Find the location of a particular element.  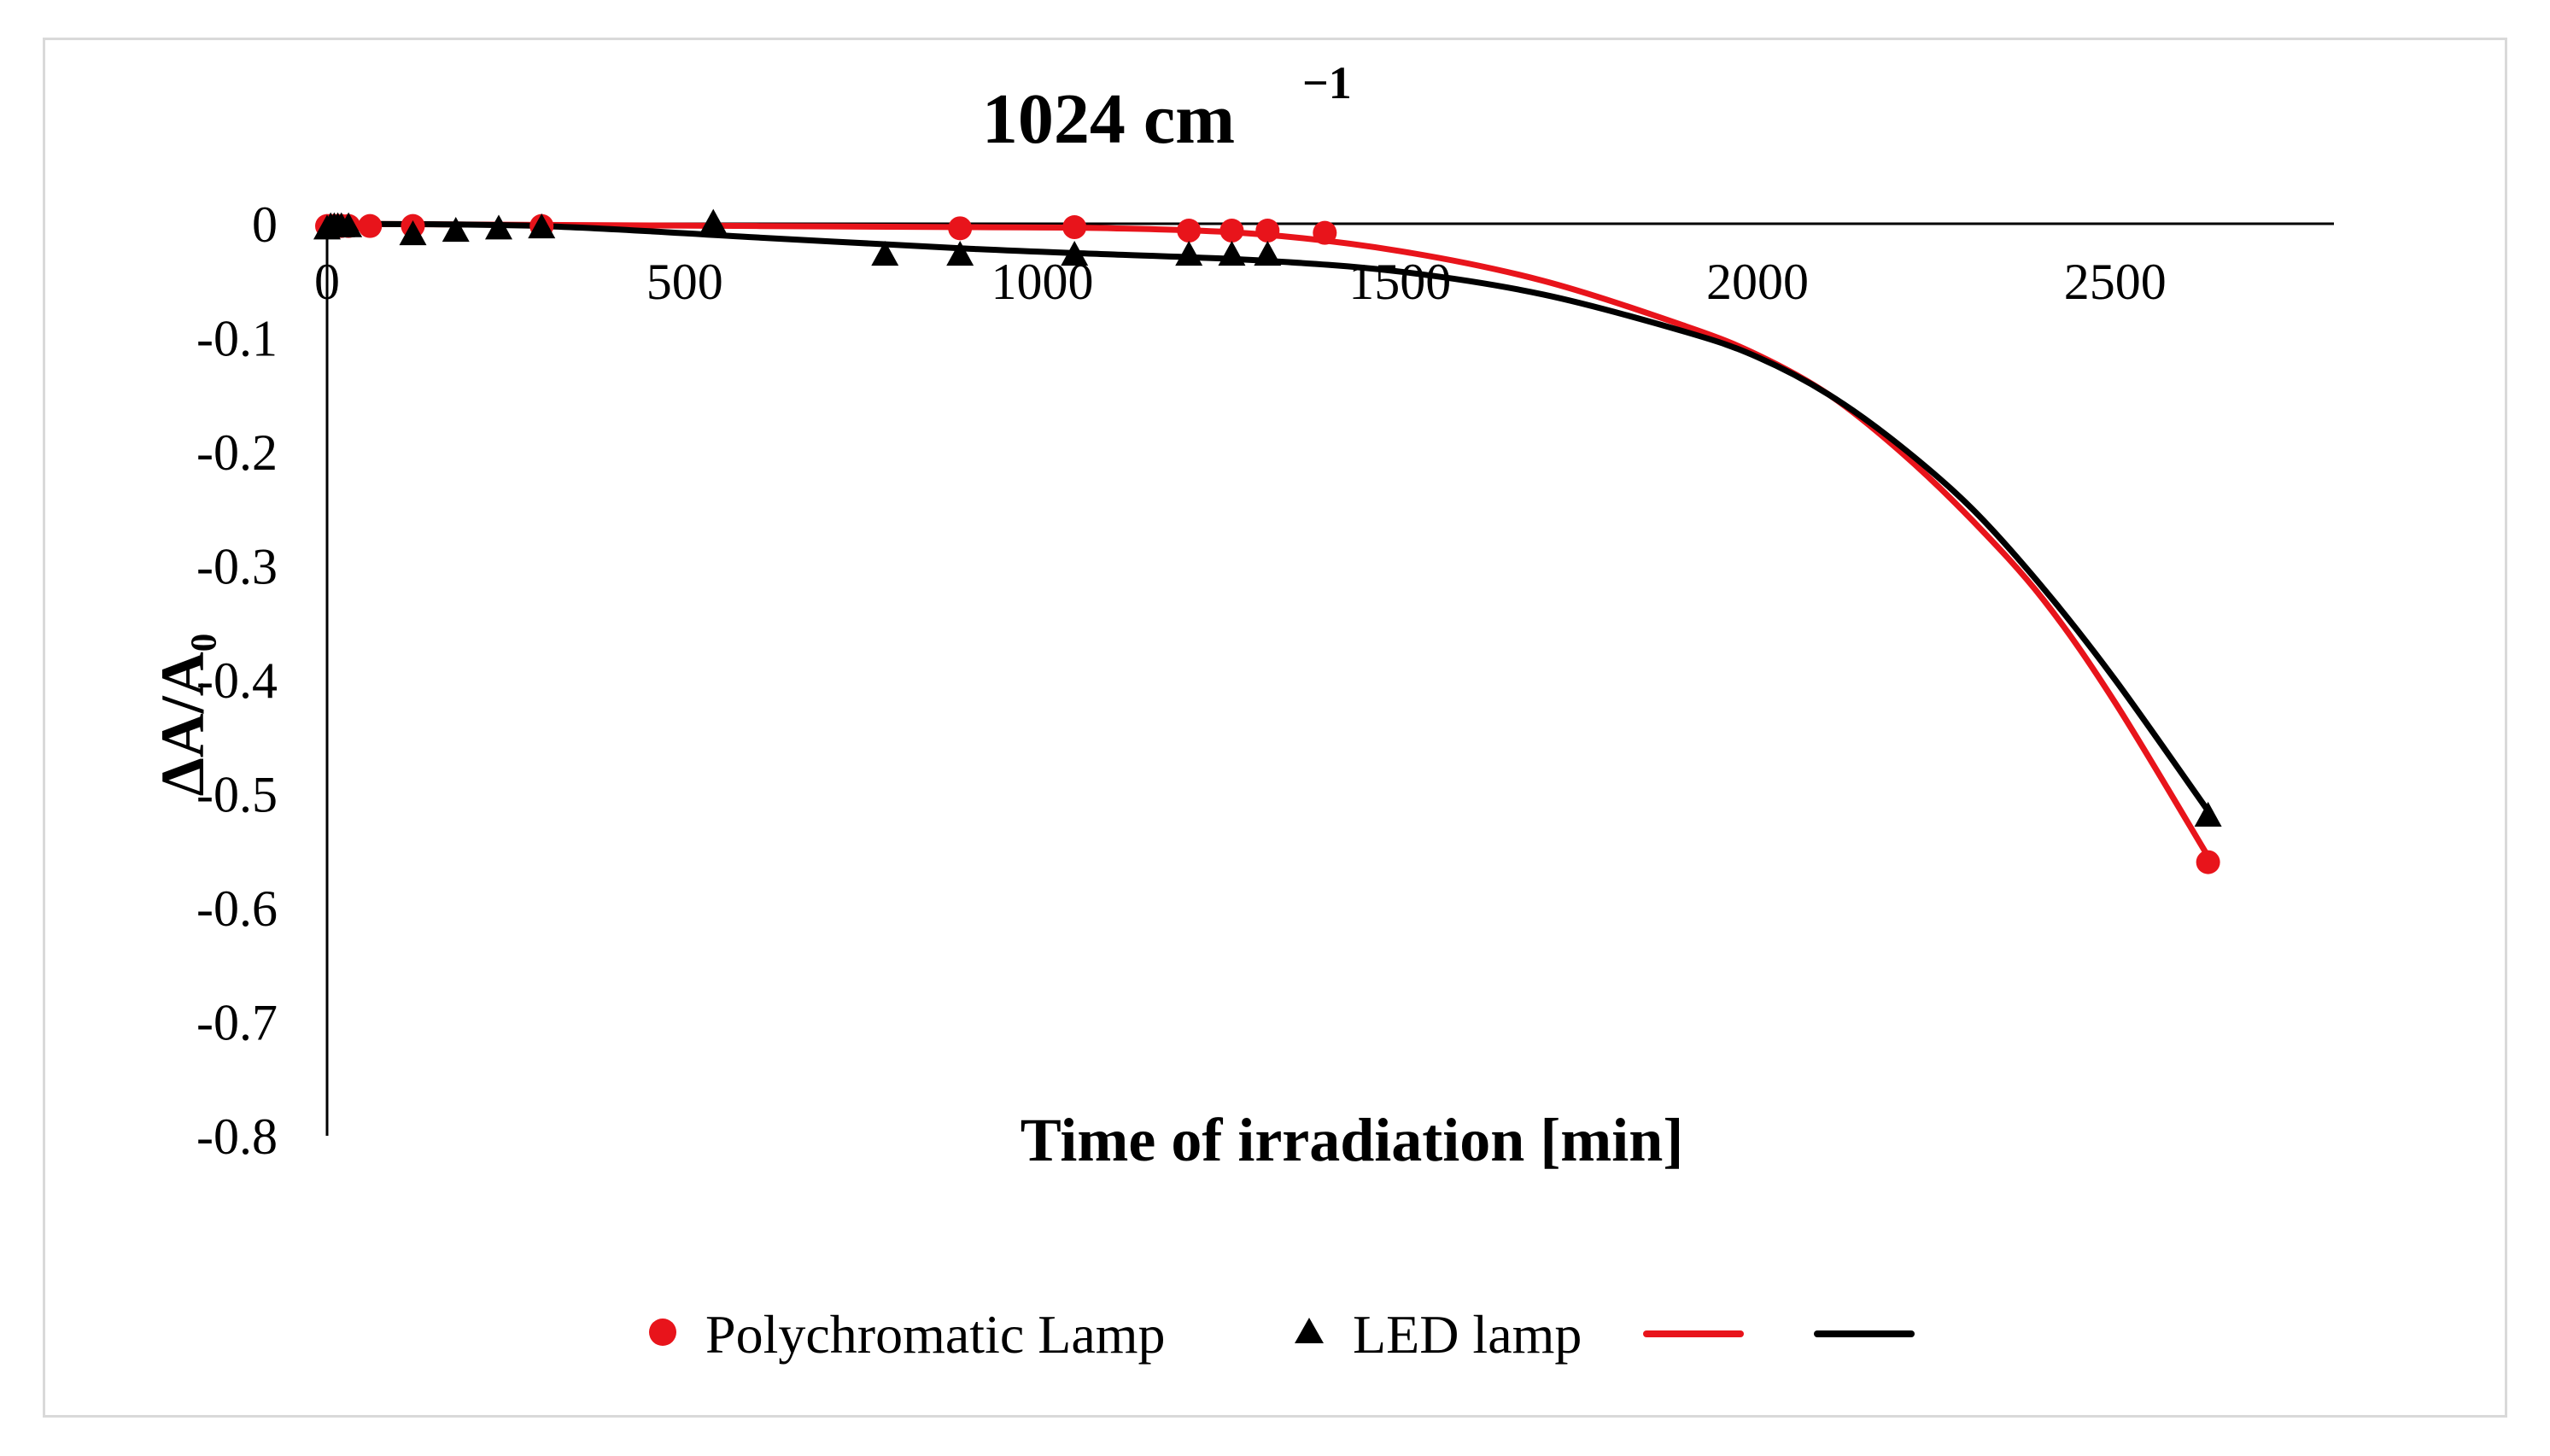

y-tick-label: -0.2 is located at coordinates (237, 453).